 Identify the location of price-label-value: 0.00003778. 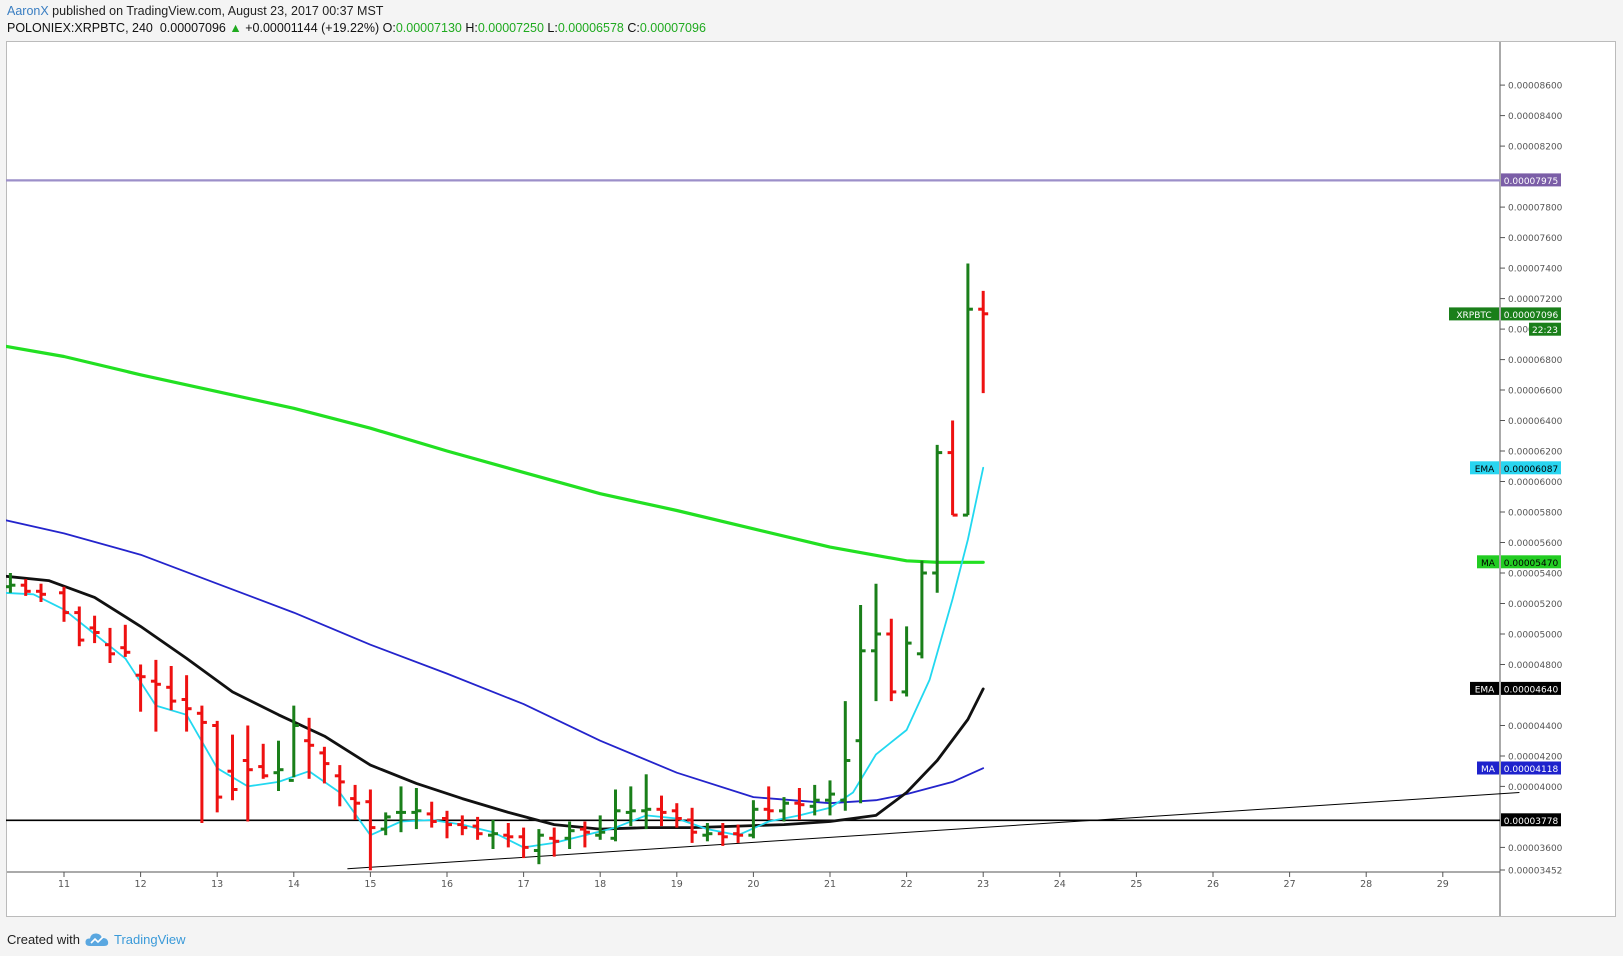
(1531, 822).